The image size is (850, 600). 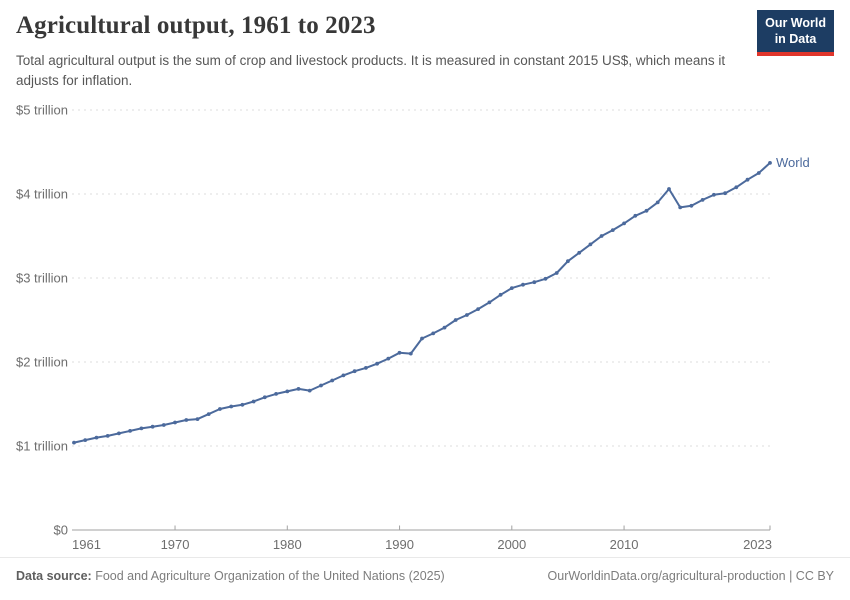 What do you see at coordinates (175, 544) in the screenshot?
I see `x-axis-tick-label: 1970` at bounding box center [175, 544].